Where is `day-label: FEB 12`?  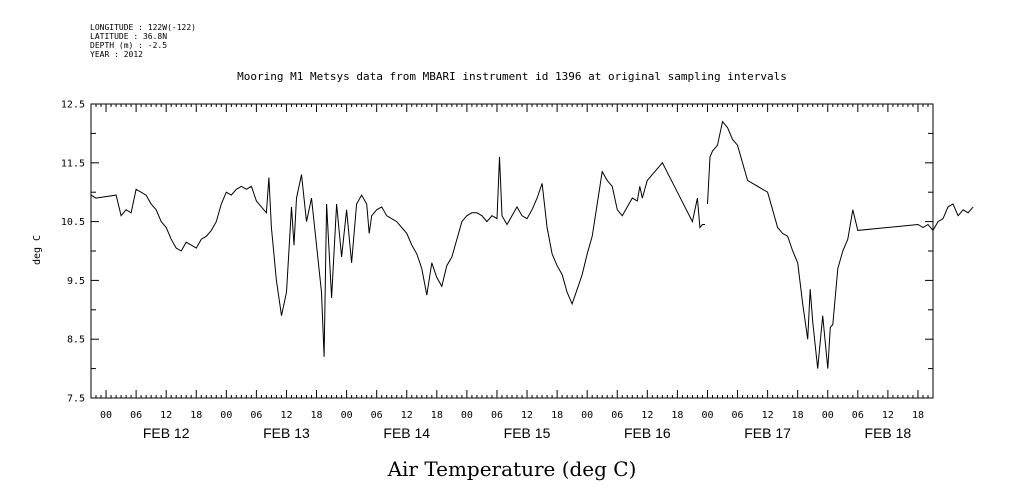
day-label: FEB 12 is located at coordinates (166, 433).